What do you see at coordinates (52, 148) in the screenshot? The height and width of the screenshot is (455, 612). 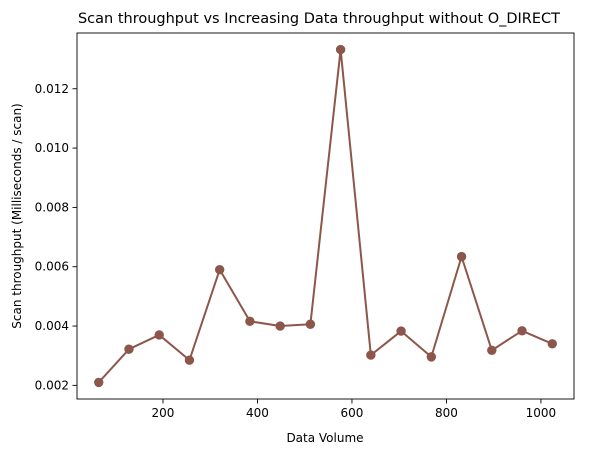 I see `y-tick-label: 0.010` at bounding box center [52, 148].